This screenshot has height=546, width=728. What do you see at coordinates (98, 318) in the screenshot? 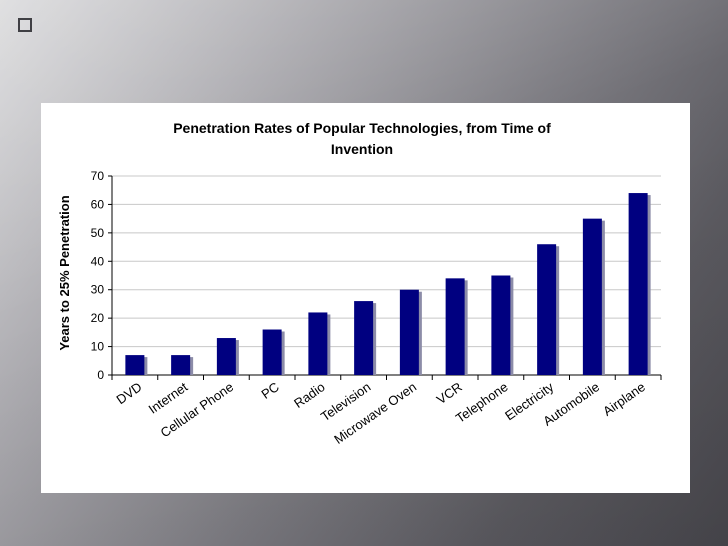
I see `y-tick-label: 20` at bounding box center [98, 318].